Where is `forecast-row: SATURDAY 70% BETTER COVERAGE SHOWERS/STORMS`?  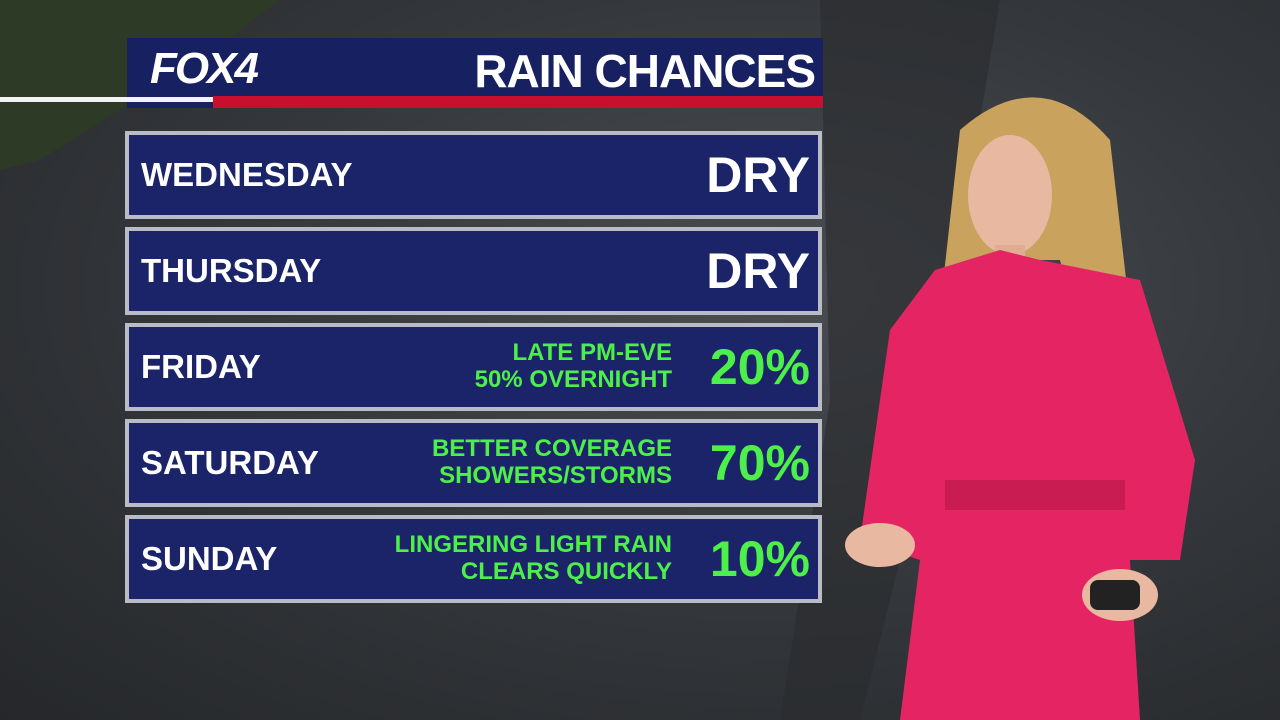 forecast-row: SATURDAY 70% BETTER COVERAGE SHOWERS/STORMS is located at coordinates (473, 463).